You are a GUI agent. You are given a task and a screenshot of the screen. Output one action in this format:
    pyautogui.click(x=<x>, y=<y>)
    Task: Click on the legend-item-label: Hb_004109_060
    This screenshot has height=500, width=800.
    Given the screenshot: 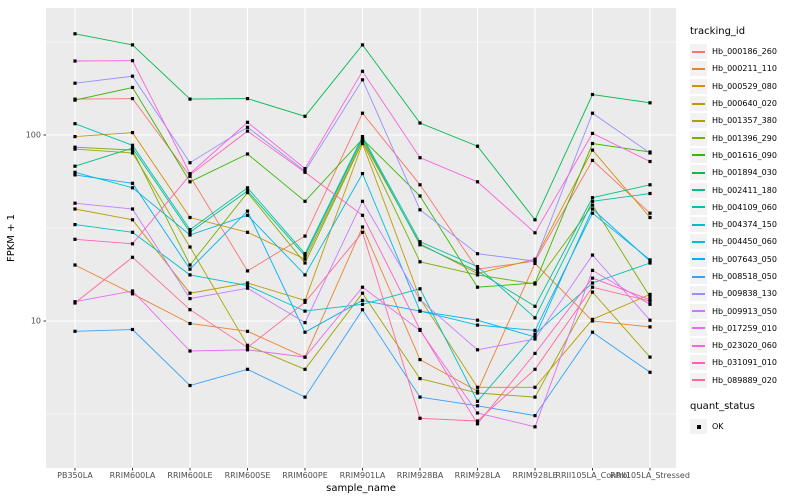 What is the action you would take?
    pyautogui.click(x=744, y=207)
    